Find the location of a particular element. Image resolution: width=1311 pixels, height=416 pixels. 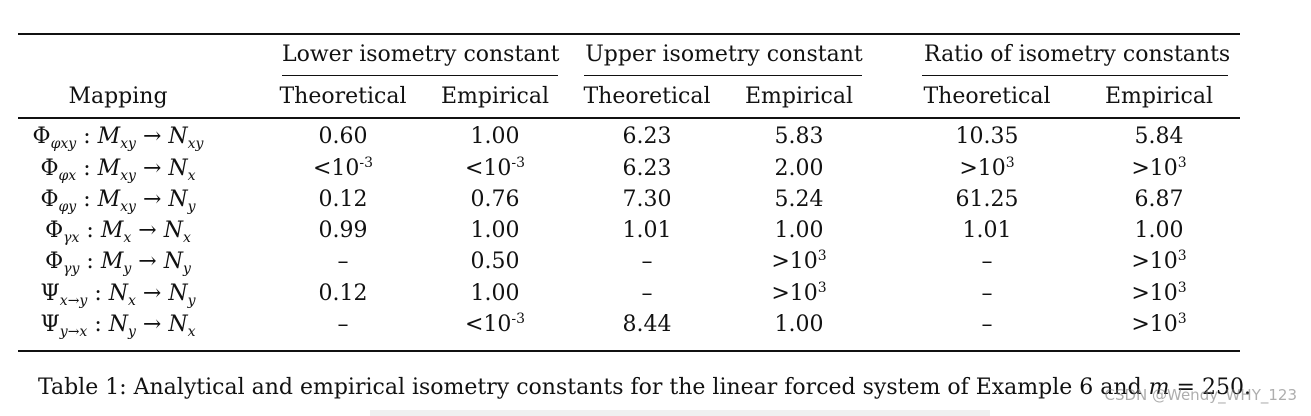

mapping-operator-subscript: φxy is located at coordinates (63, 144).